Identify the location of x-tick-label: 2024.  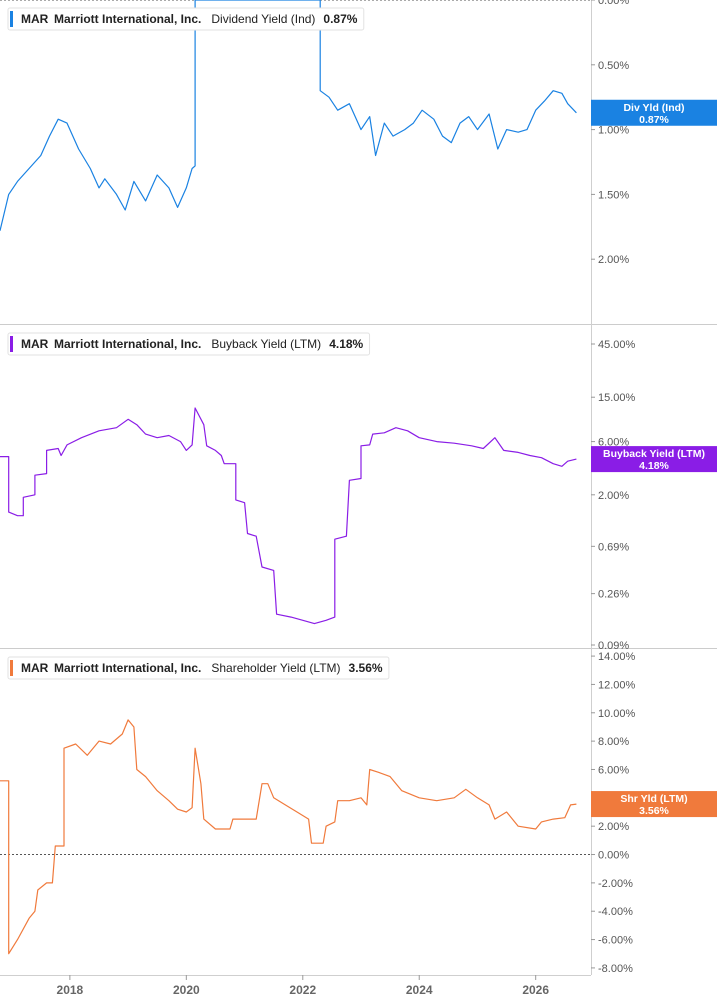
(419, 990).